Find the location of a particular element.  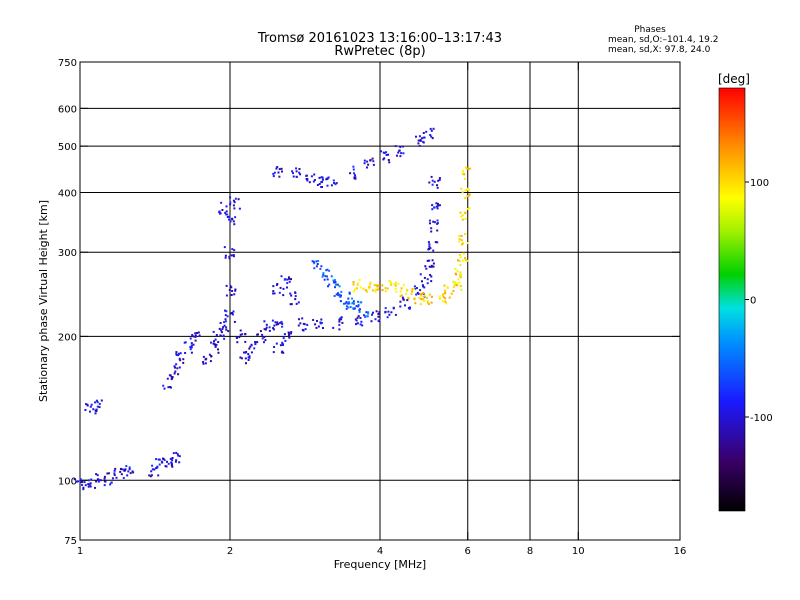

phases-heading: Phases is located at coordinates (650, 30).